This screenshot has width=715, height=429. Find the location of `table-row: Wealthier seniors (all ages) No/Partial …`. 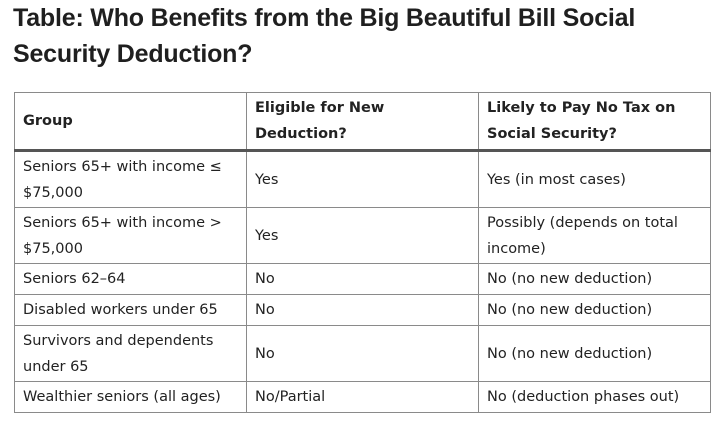

table-row: Wealthier seniors (all ages) No/Partial … is located at coordinates (362, 397).